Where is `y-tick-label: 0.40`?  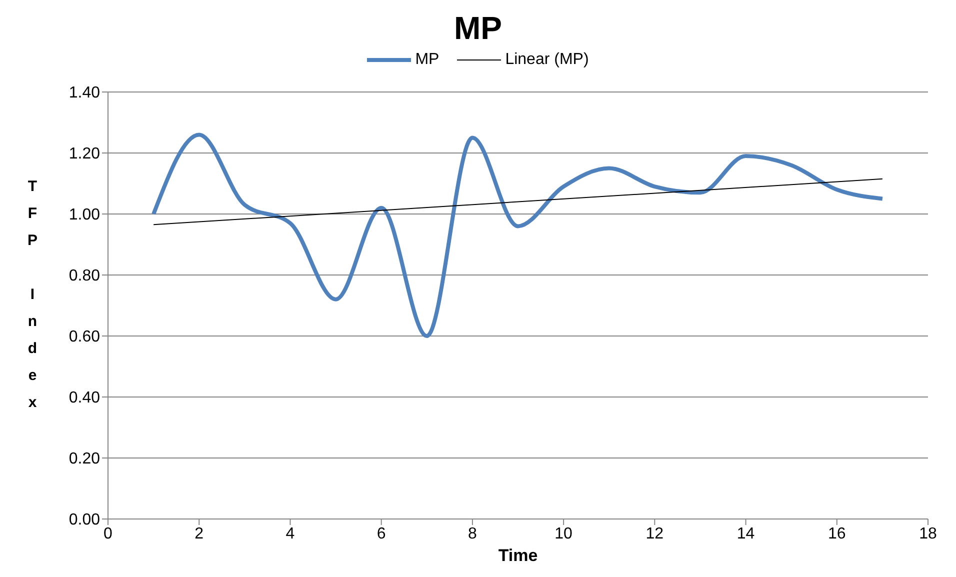
y-tick-label: 0.40 is located at coordinates (84, 398).